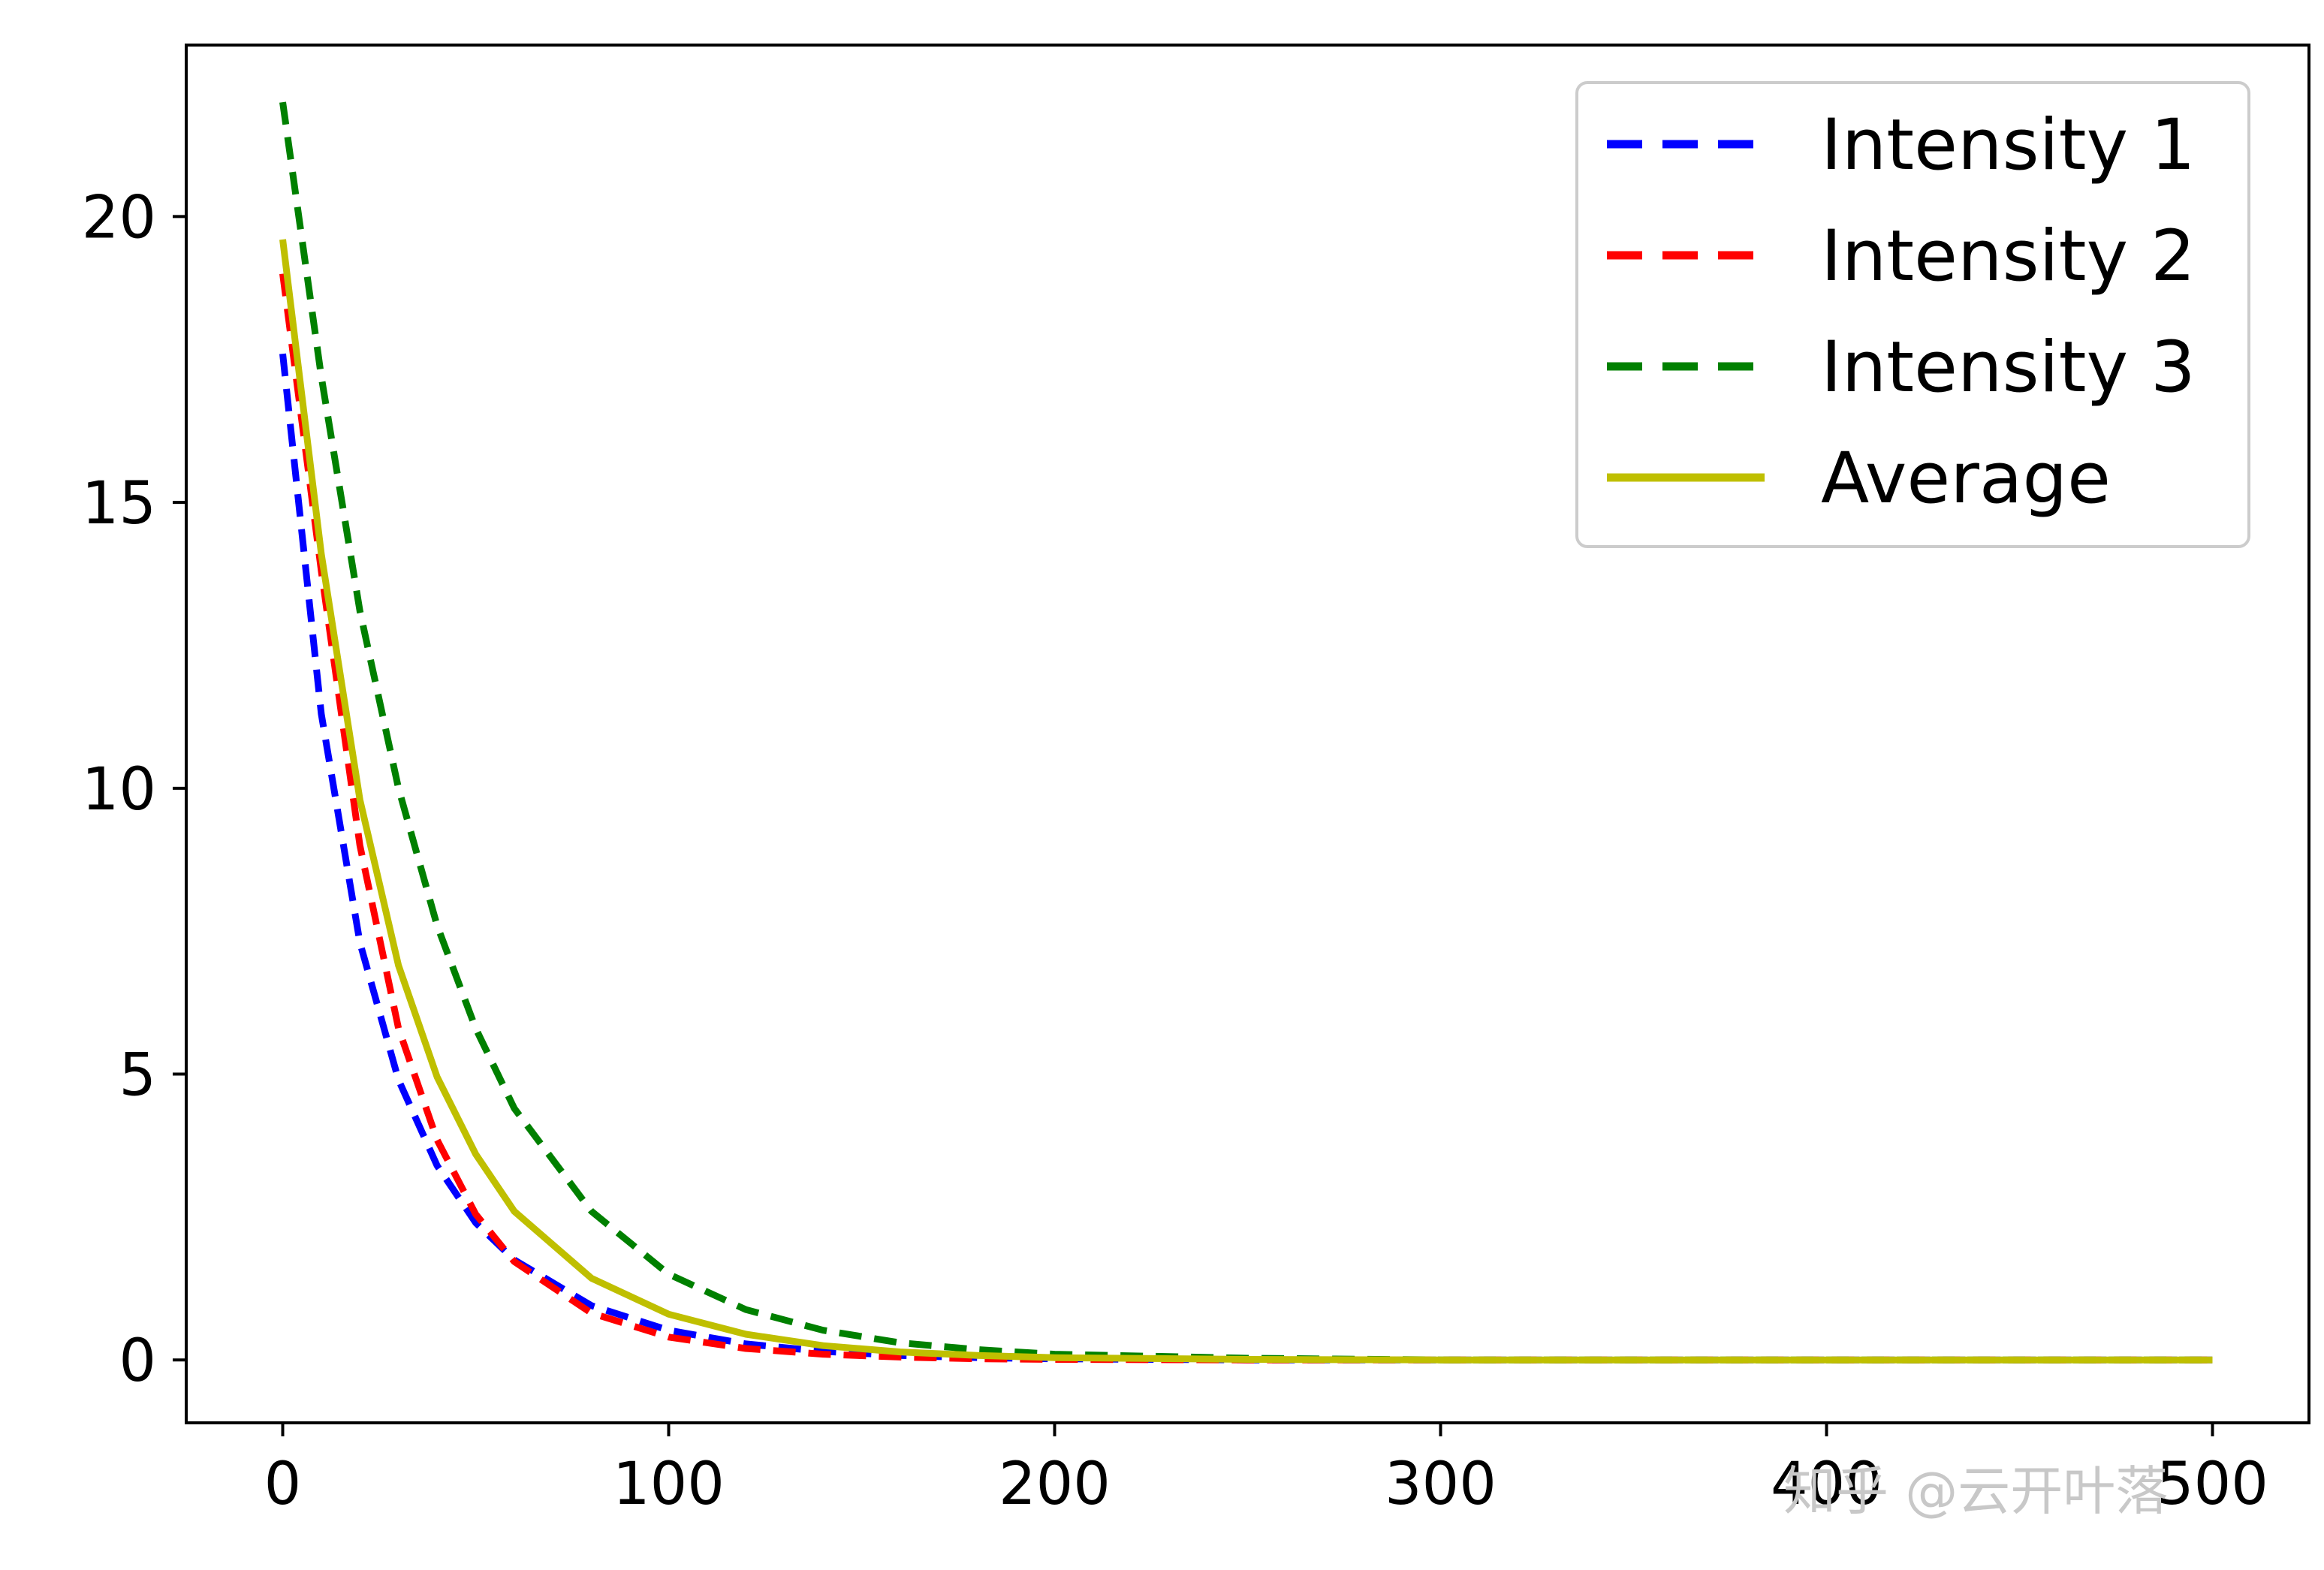  Describe the element at coordinates (2008, 145) in the screenshot. I see `legend-label-intensity-1: Intensity 1` at that location.